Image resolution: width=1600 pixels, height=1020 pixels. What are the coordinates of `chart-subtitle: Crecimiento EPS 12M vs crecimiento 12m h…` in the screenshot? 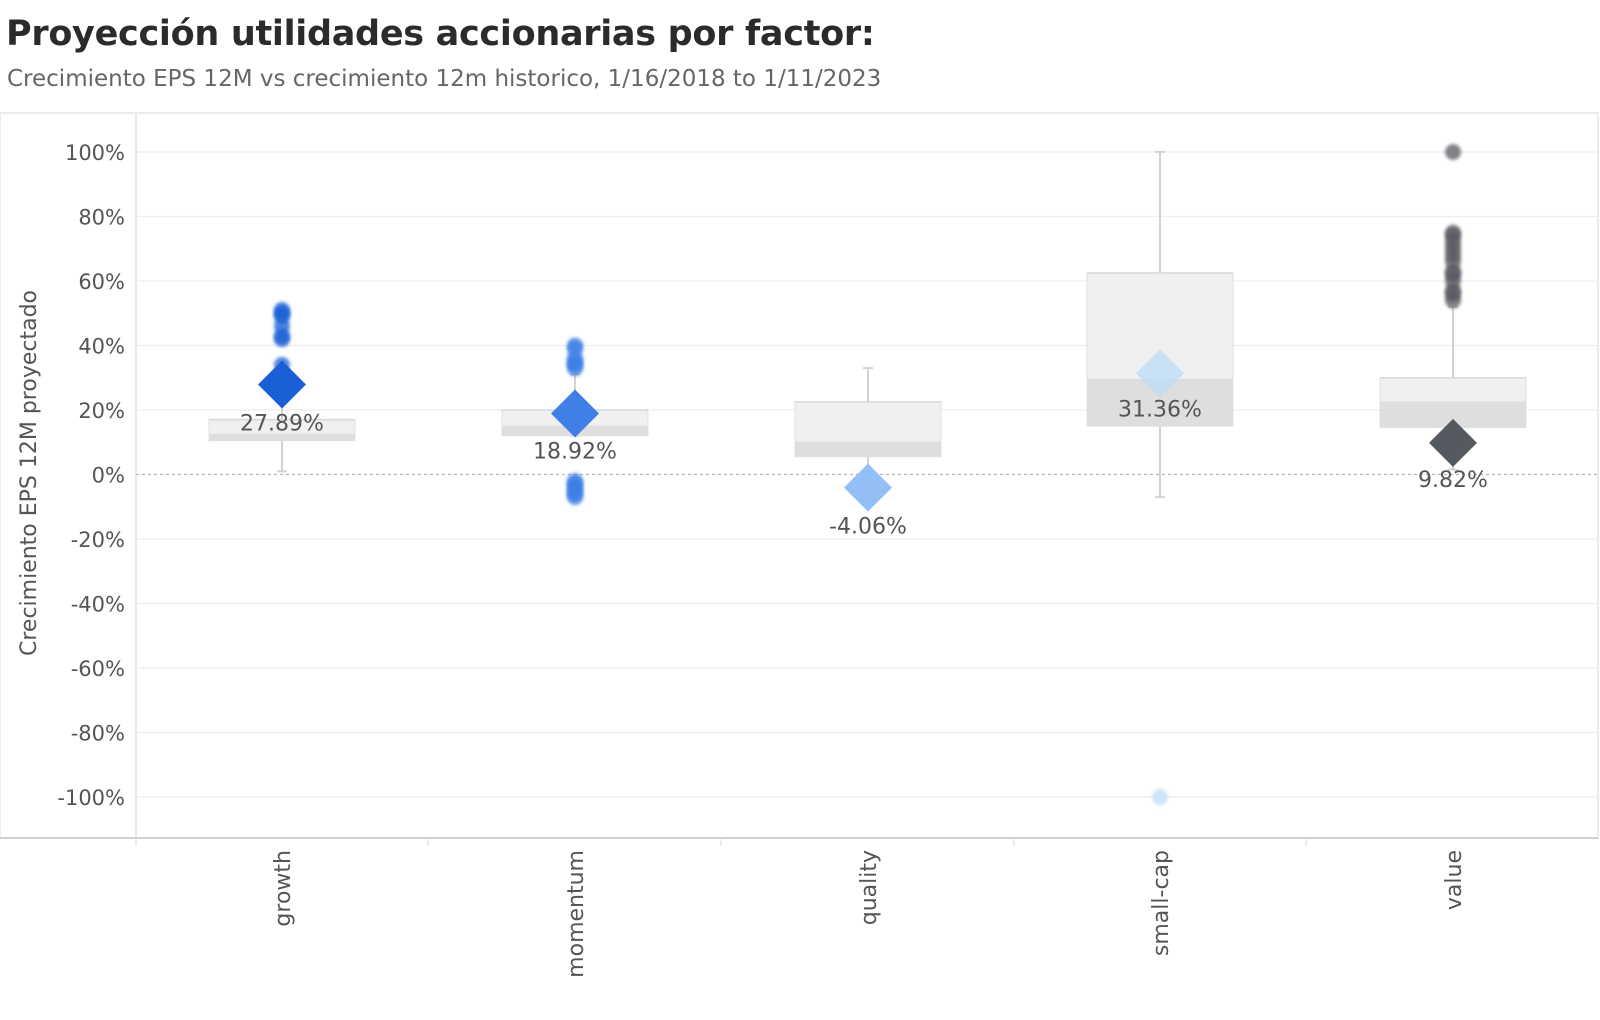 It's located at (444, 79).